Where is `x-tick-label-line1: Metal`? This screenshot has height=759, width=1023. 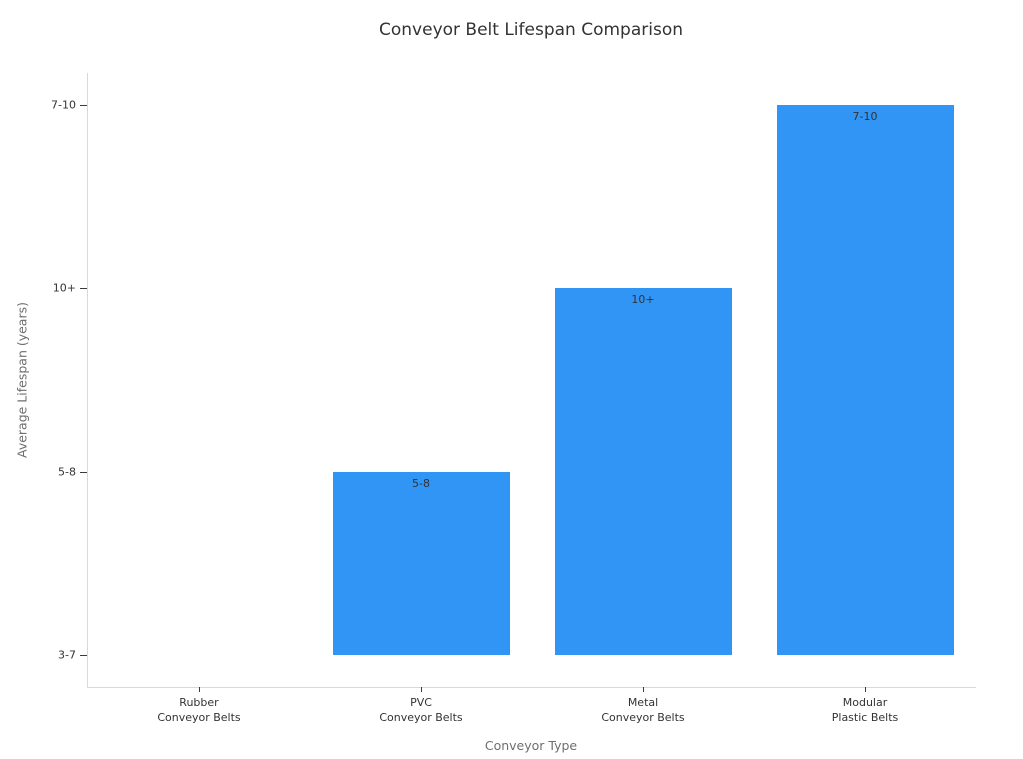 x-tick-label-line1: Metal is located at coordinates (643, 702).